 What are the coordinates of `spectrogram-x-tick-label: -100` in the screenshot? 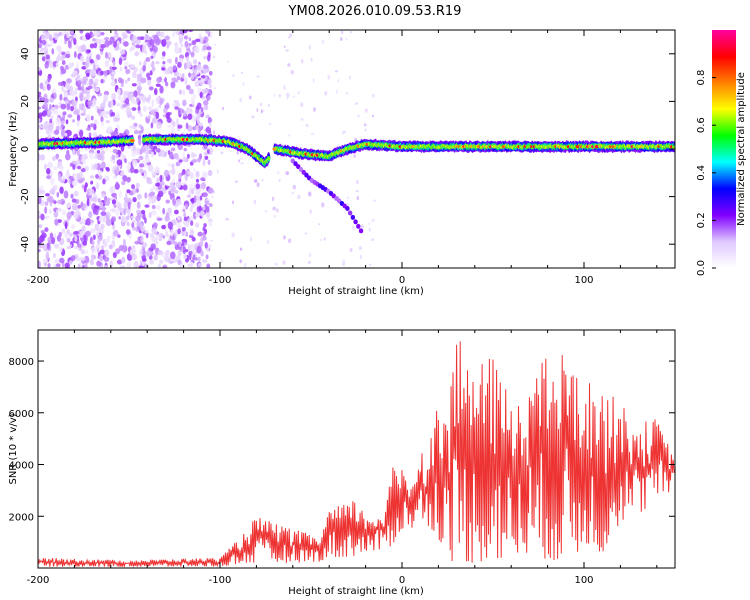 It's located at (220, 280).